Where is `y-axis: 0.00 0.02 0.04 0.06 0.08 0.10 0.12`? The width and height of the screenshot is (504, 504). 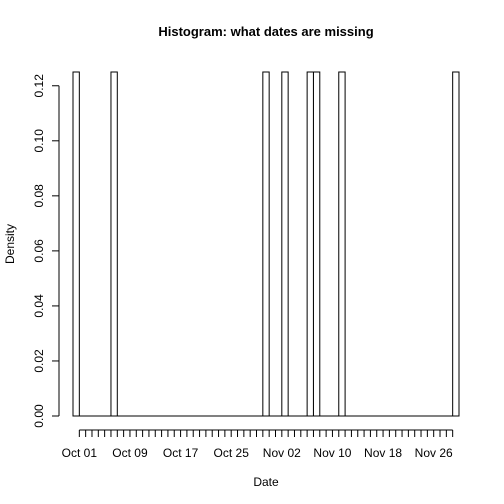 y-axis: 0.00 0.02 0.04 0.06 0.08 0.10 0.12 is located at coordinates (46, 251).